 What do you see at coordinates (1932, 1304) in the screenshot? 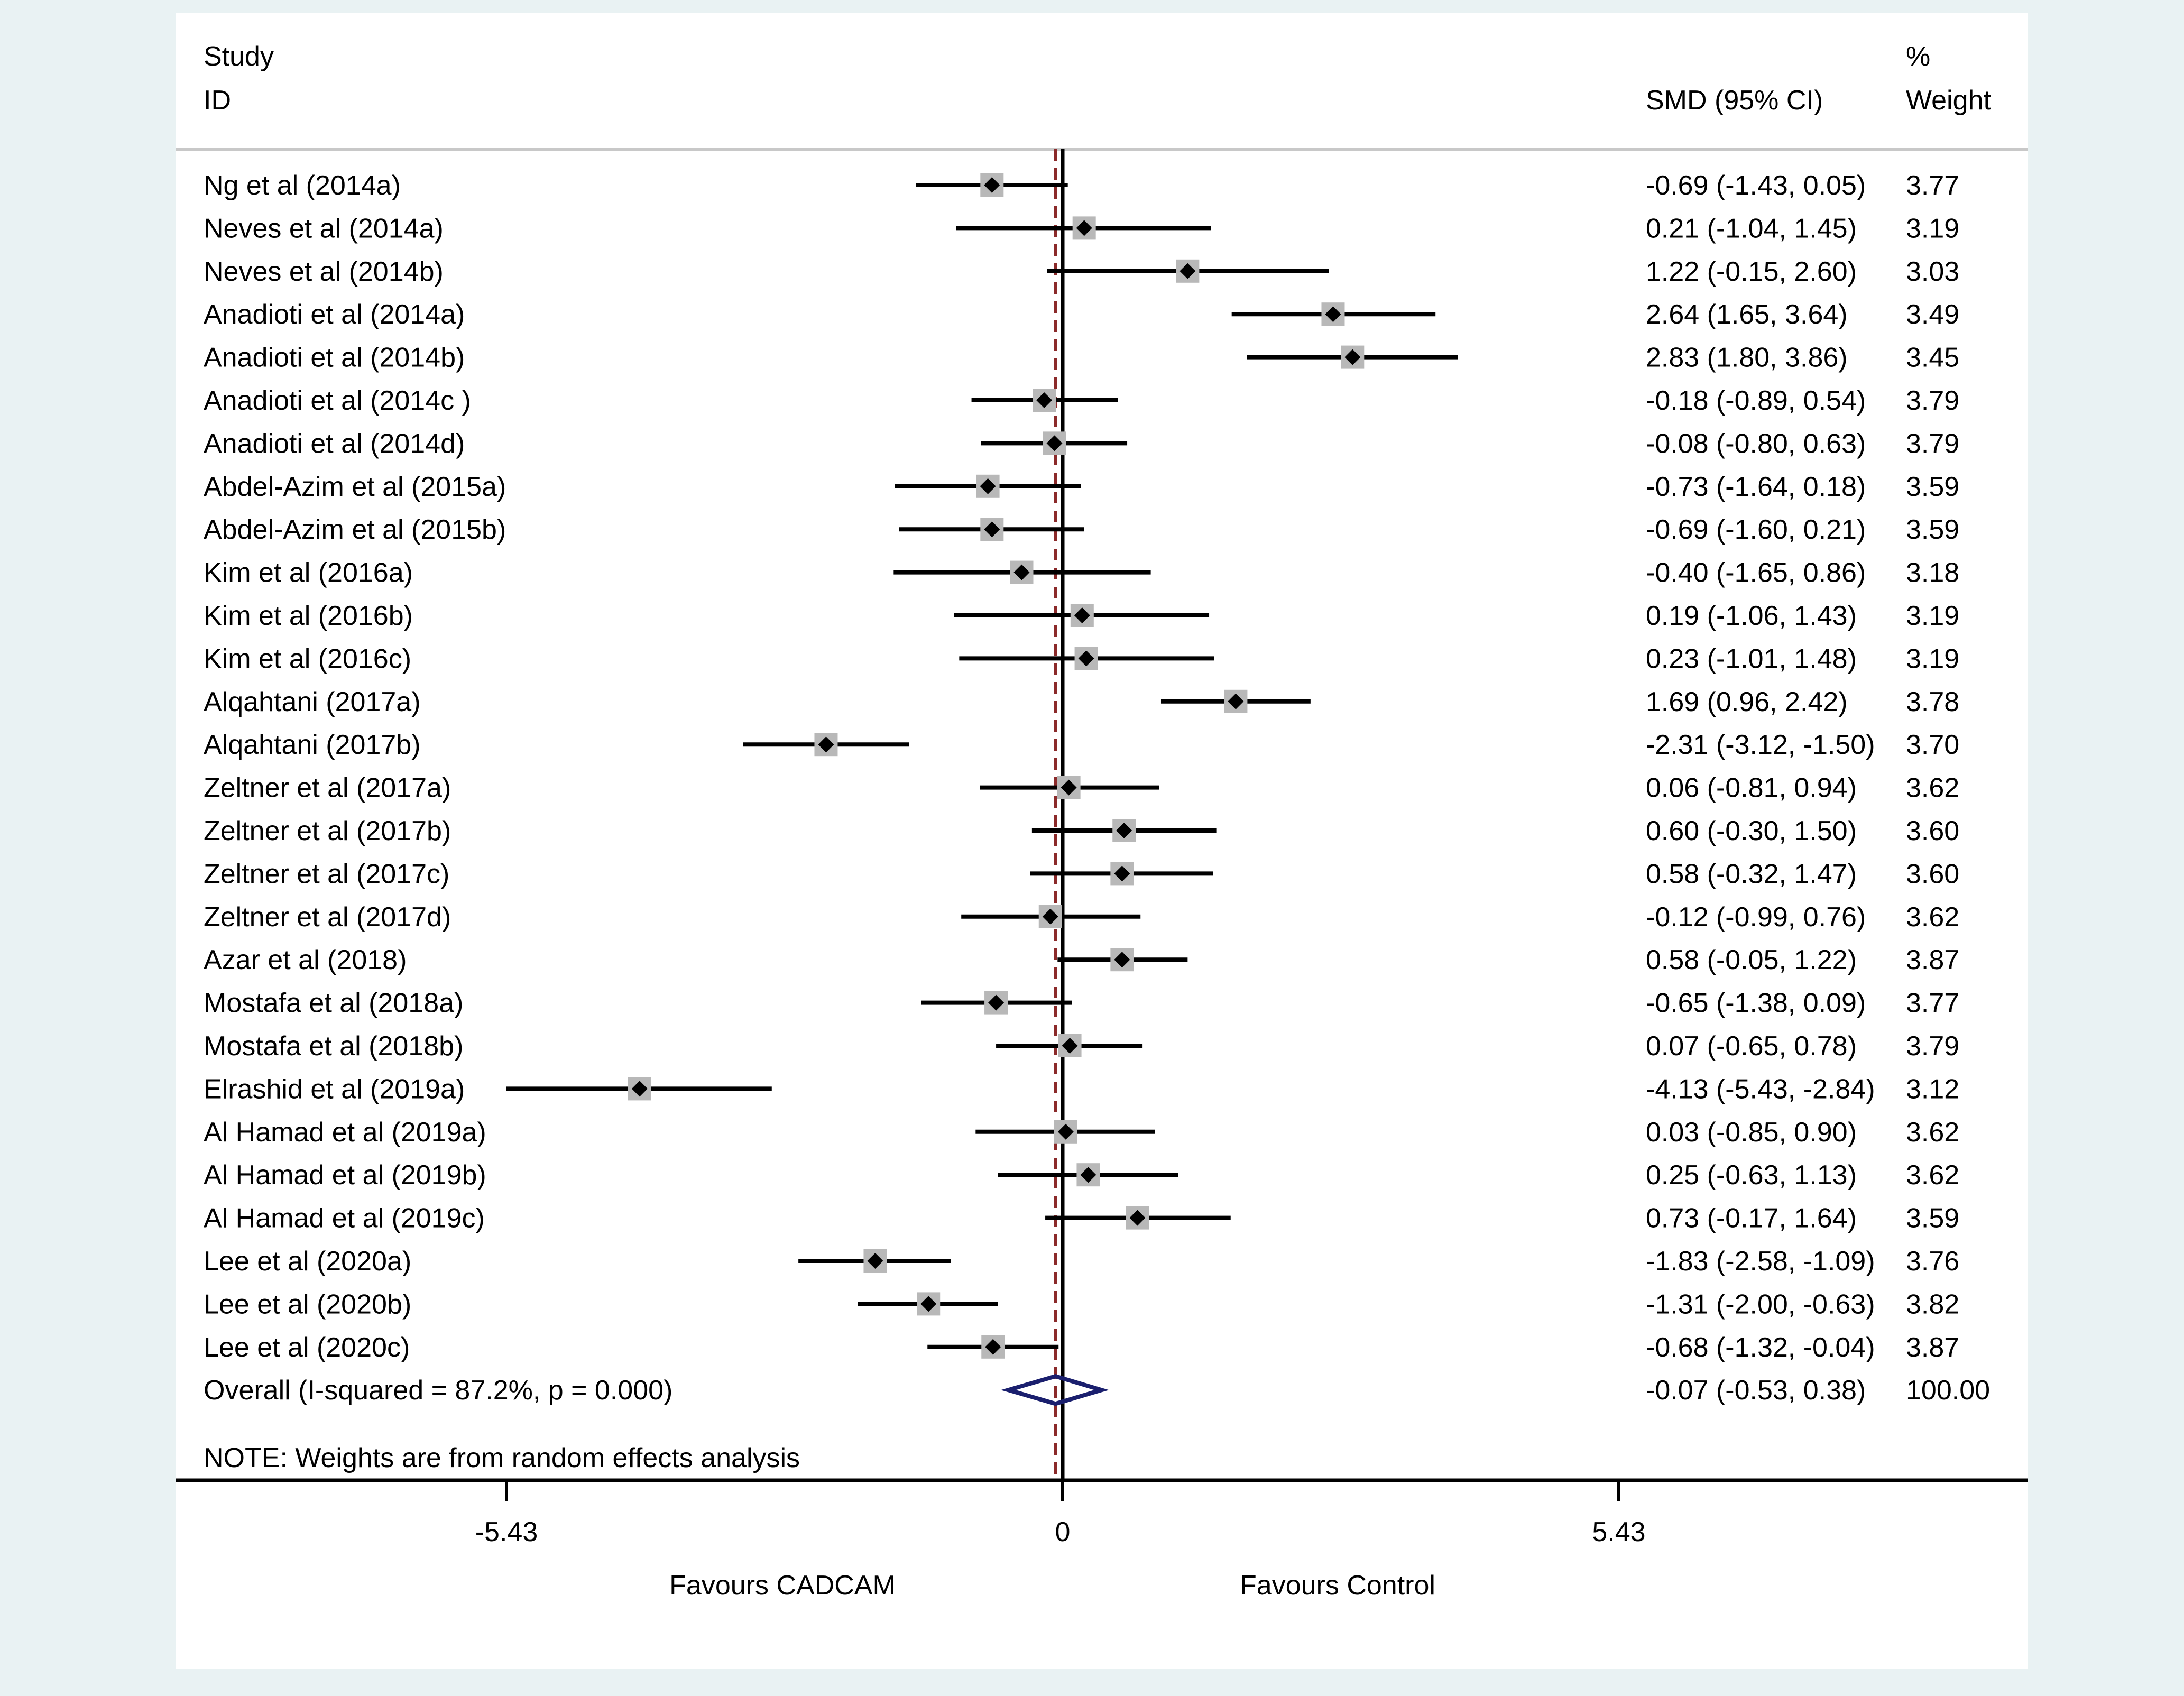
I see `study-weight: 3.82` at bounding box center [1932, 1304].